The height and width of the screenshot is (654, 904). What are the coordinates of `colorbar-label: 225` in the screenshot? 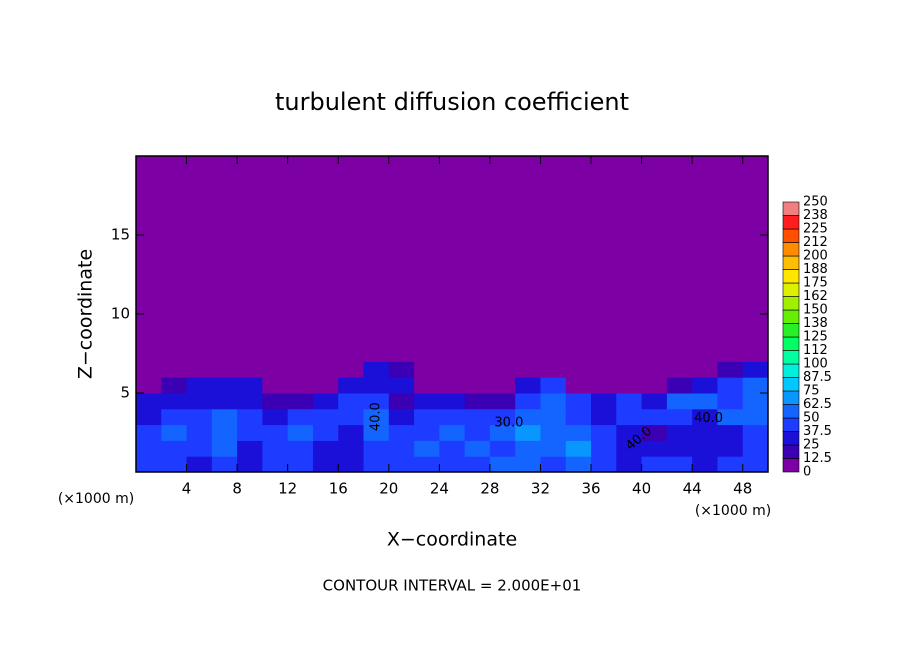 It's located at (815, 229).